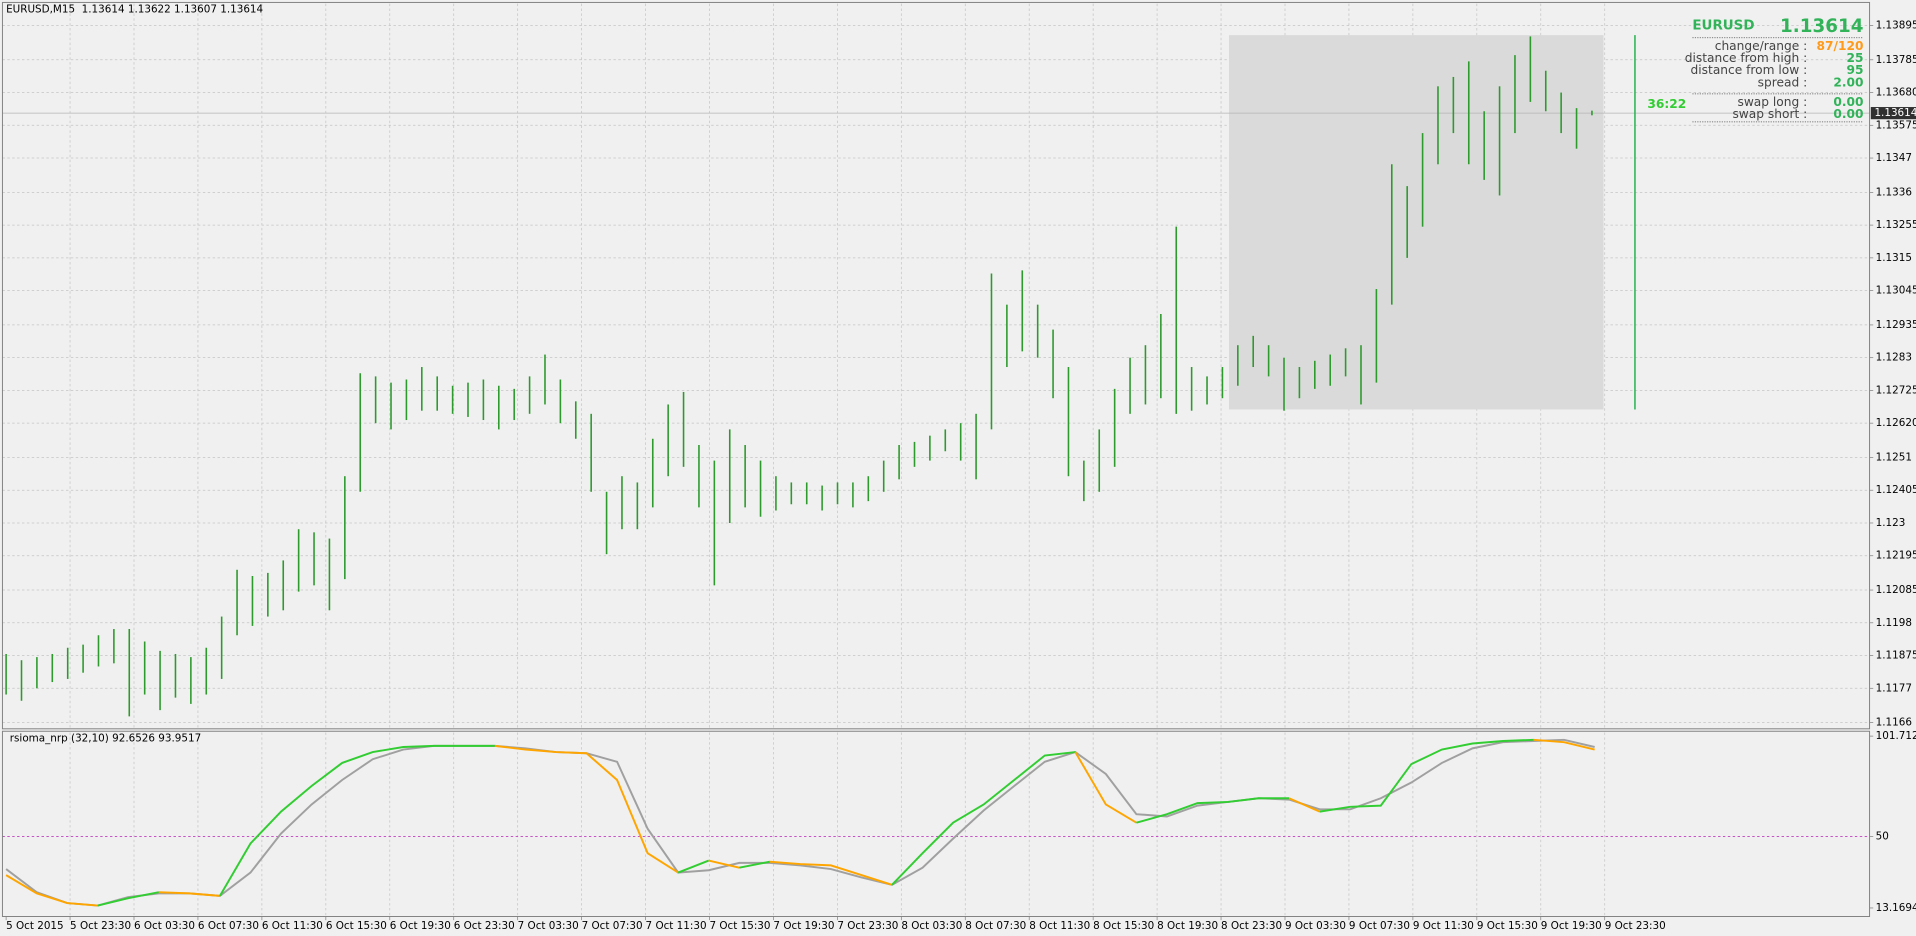 This screenshot has width=1916, height=936. Describe the element at coordinates (35, 926) in the screenshot. I see `x-tick-label: 5 Oct 2015` at that location.